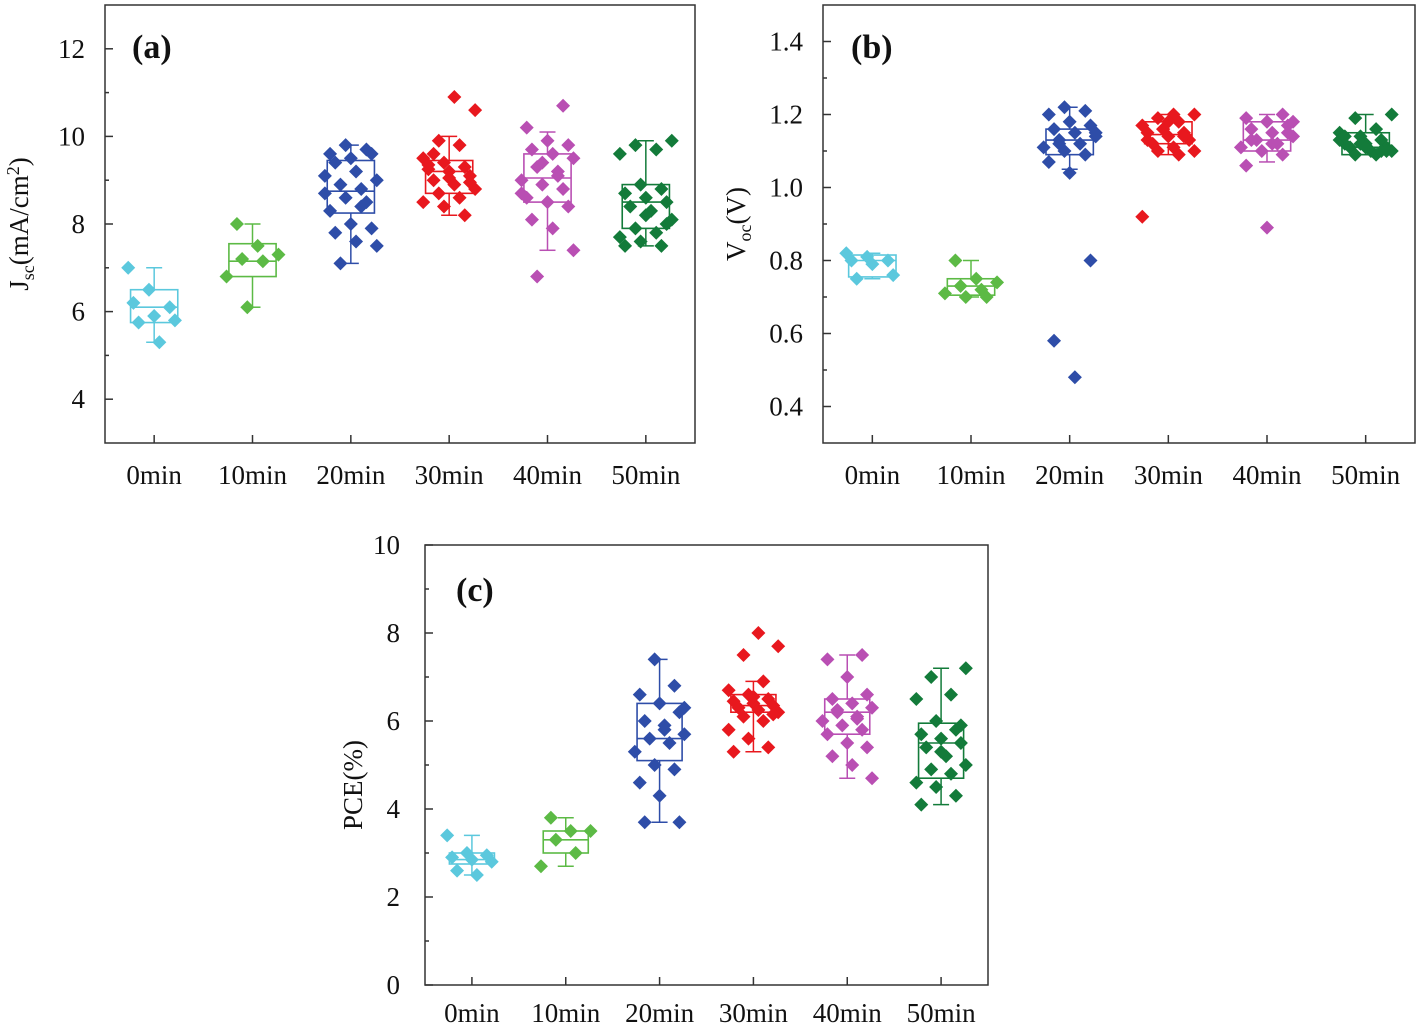 The image size is (1420, 1029). I want to click on series-c-30min, so click(753, 692).